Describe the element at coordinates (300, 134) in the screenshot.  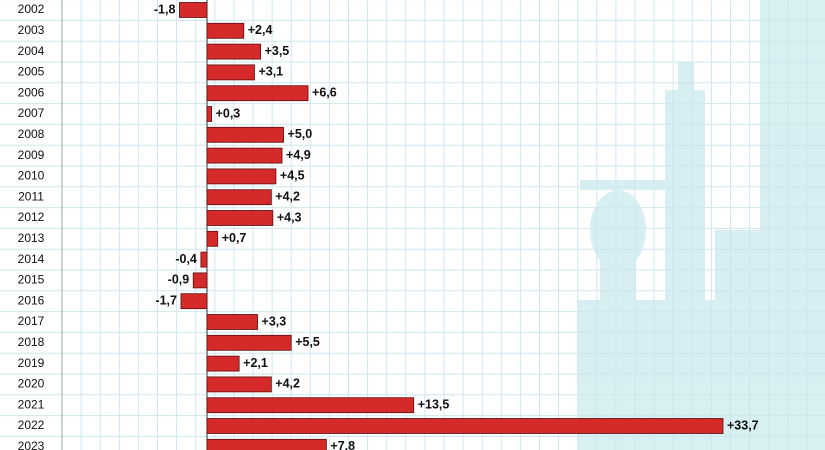
I see `value-label: +5,0` at that location.